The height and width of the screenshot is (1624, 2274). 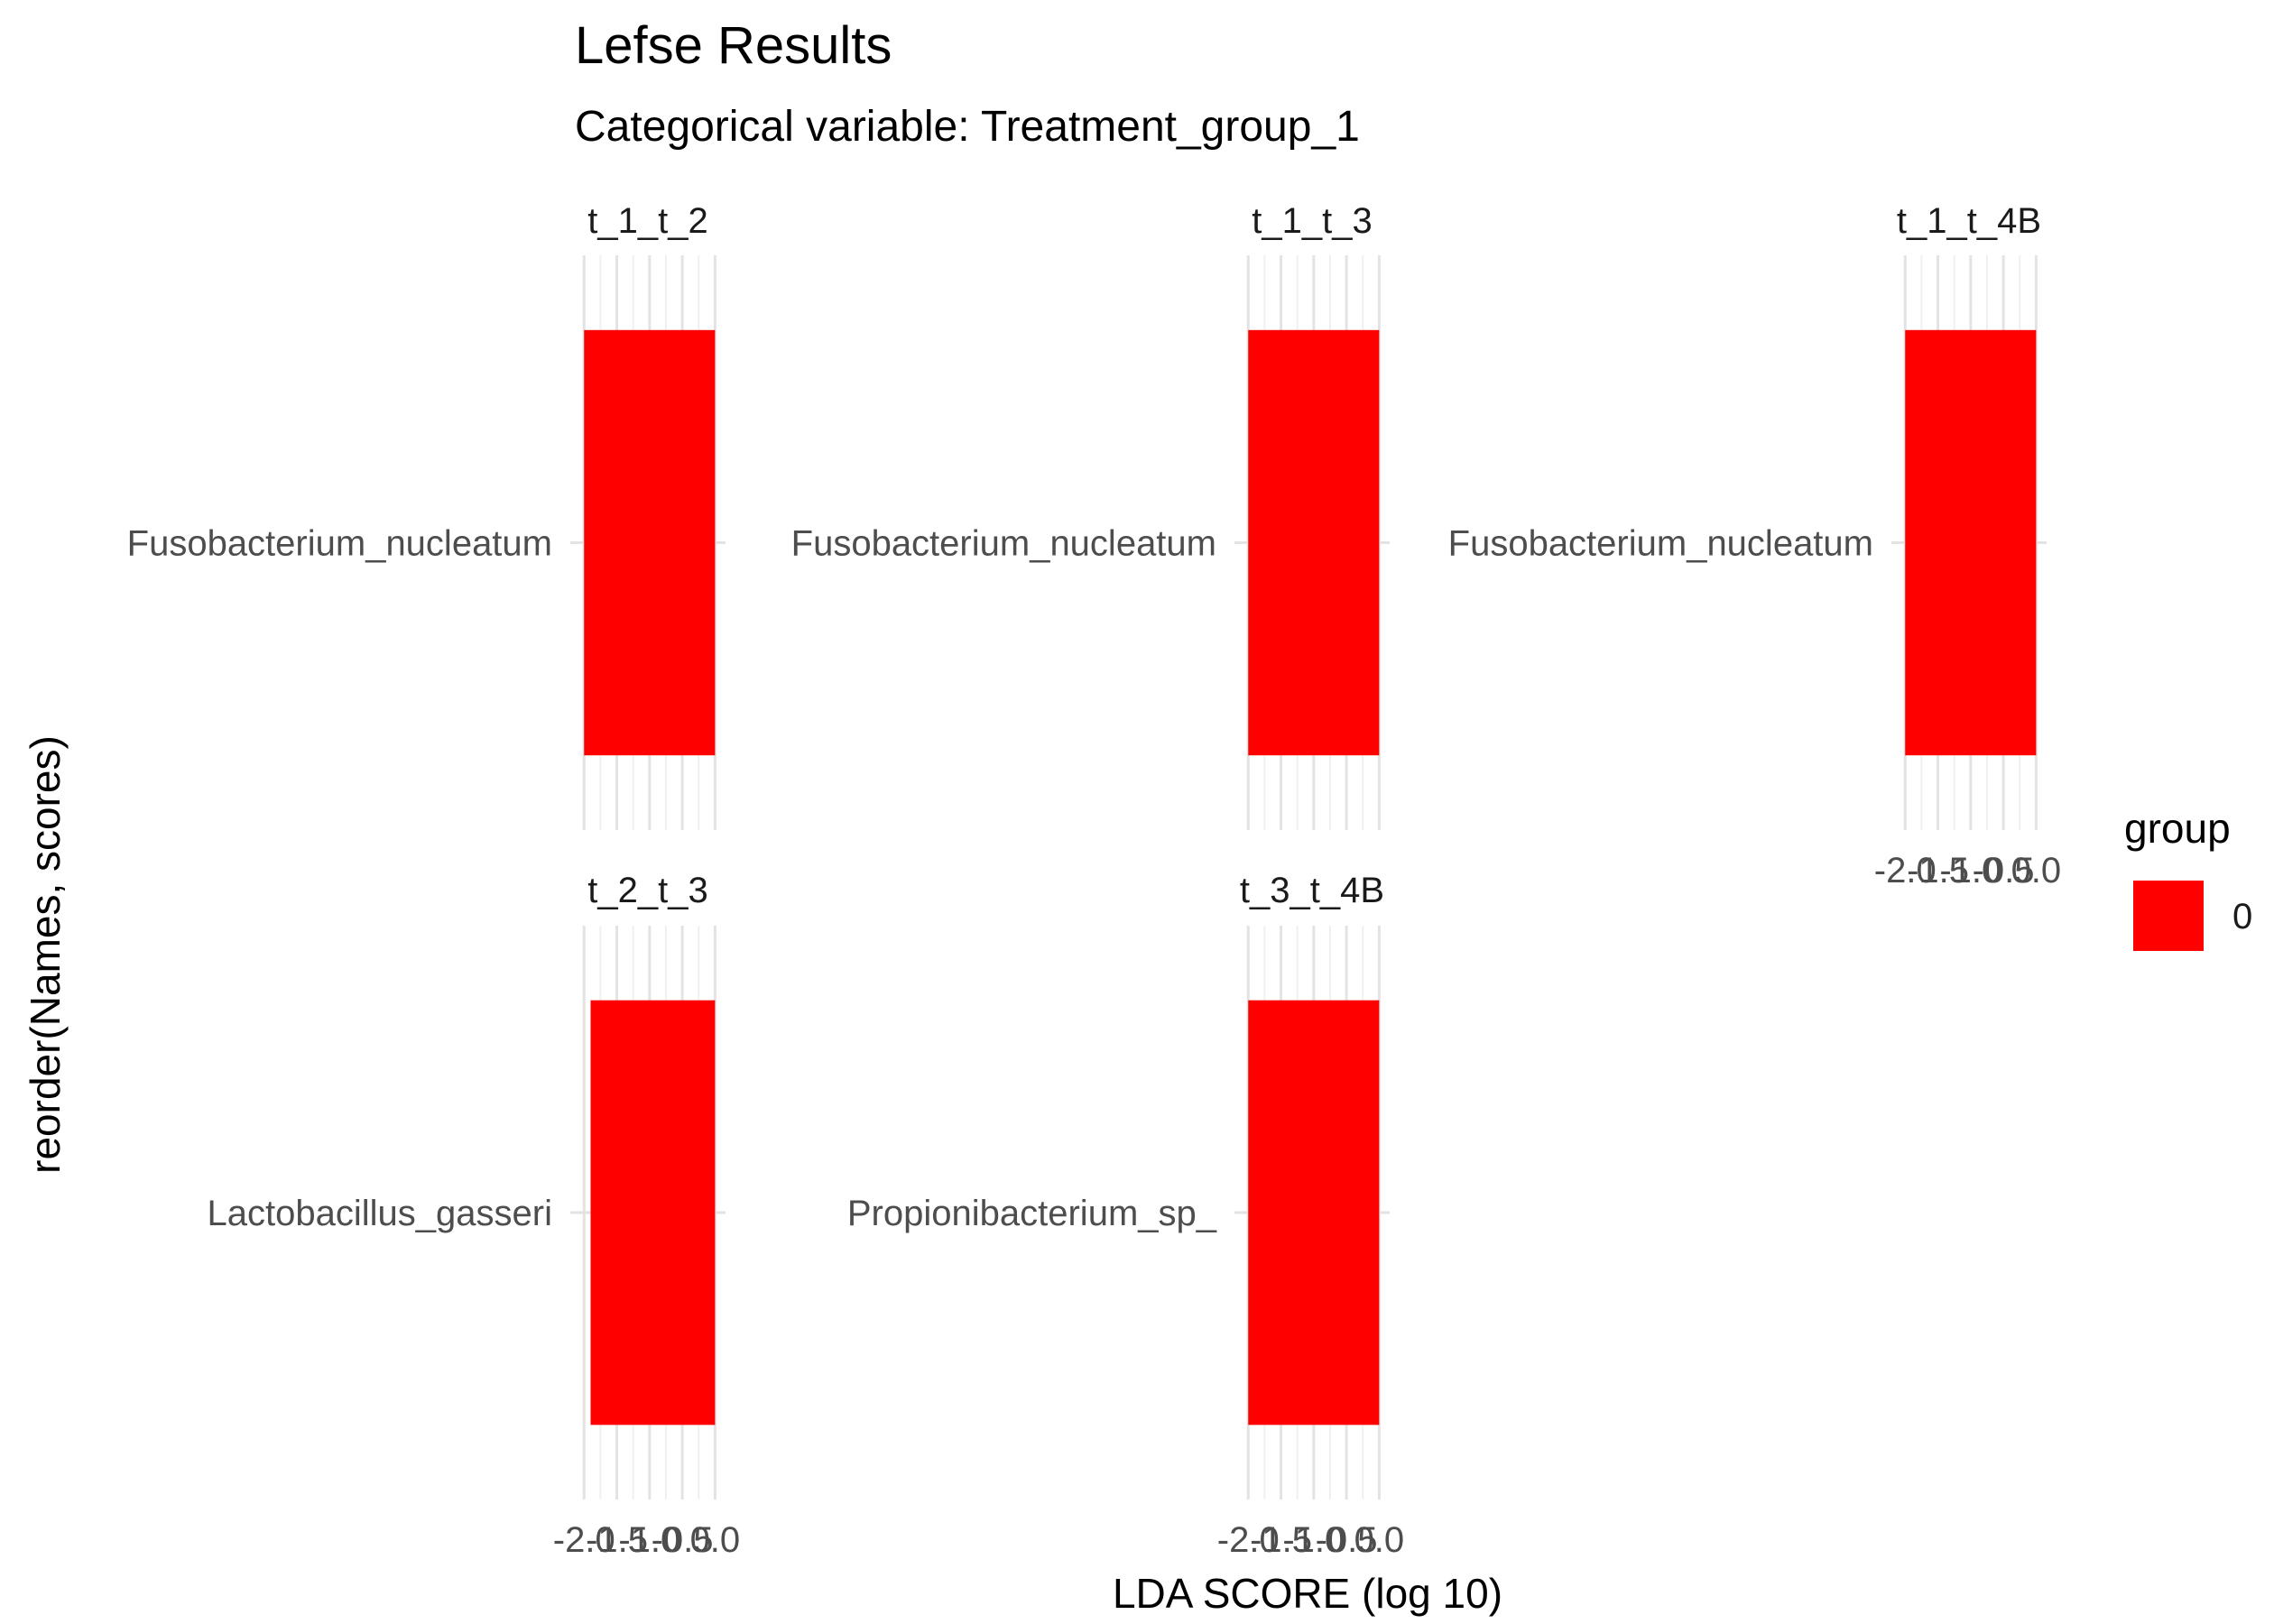 What do you see at coordinates (426, 515) in the screenshot?
I see `facet-panel: t_1_t_2 Fusobacterium_nucleatum` at bounding box center [426, 515].